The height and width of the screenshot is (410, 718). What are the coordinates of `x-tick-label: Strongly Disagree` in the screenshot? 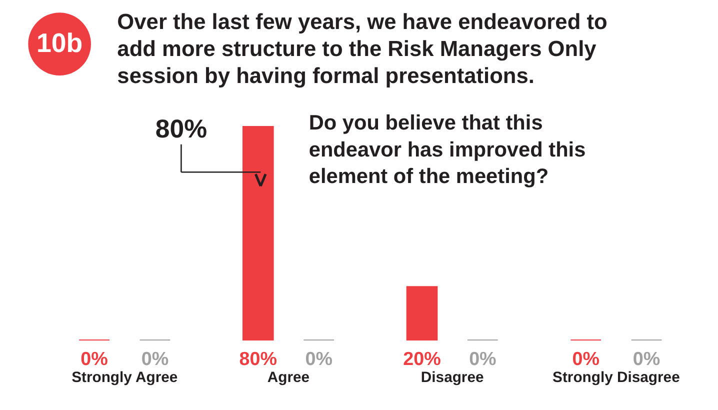 It's located at (616, 378).